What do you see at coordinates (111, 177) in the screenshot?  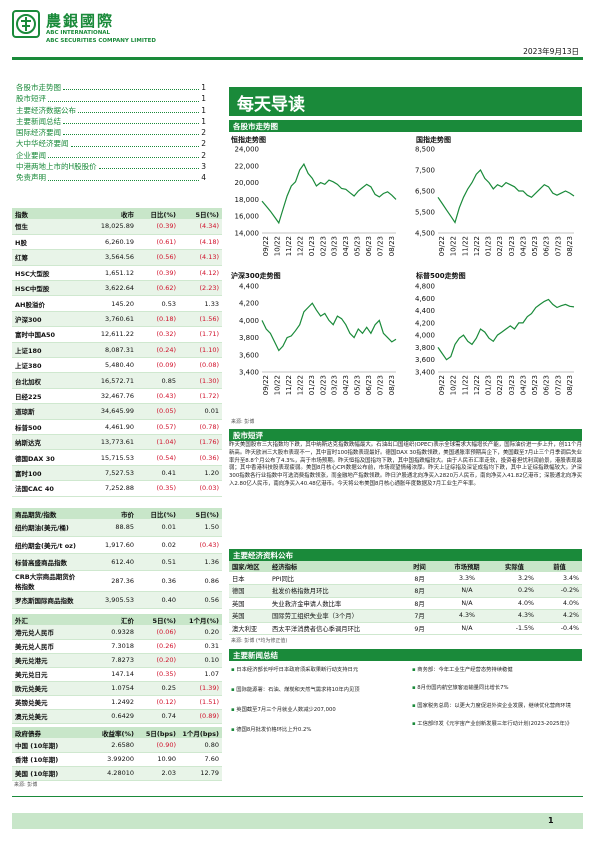 I see `toc-item: 免责声明 4` at bounding box center [111, 177].